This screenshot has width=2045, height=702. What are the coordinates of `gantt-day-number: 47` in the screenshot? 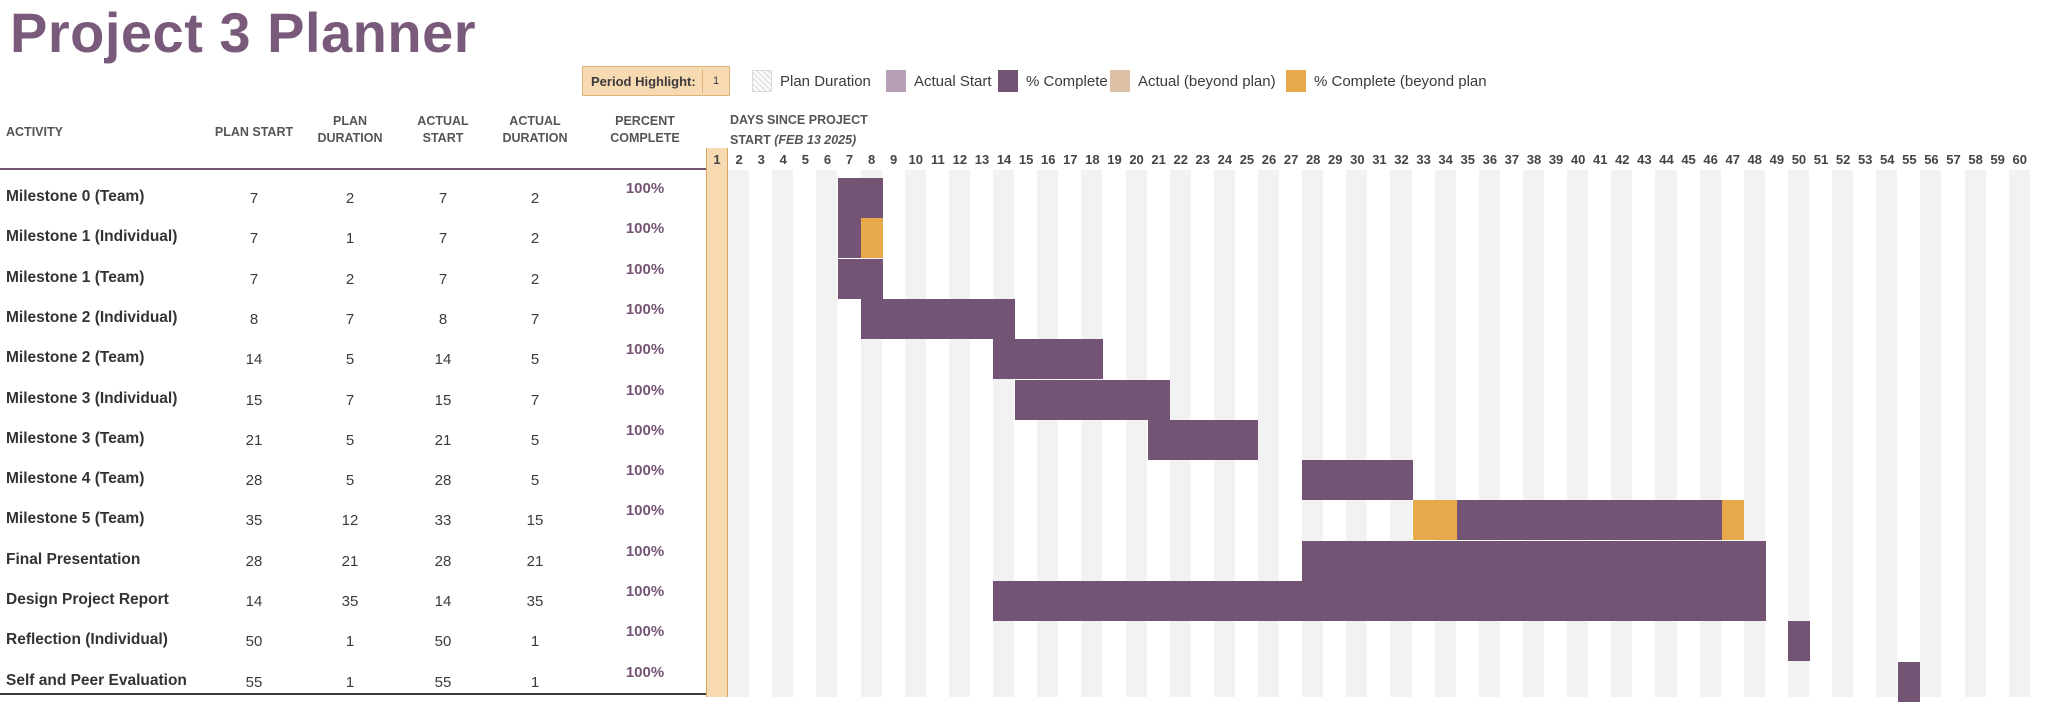 It's located at (1732, 159).